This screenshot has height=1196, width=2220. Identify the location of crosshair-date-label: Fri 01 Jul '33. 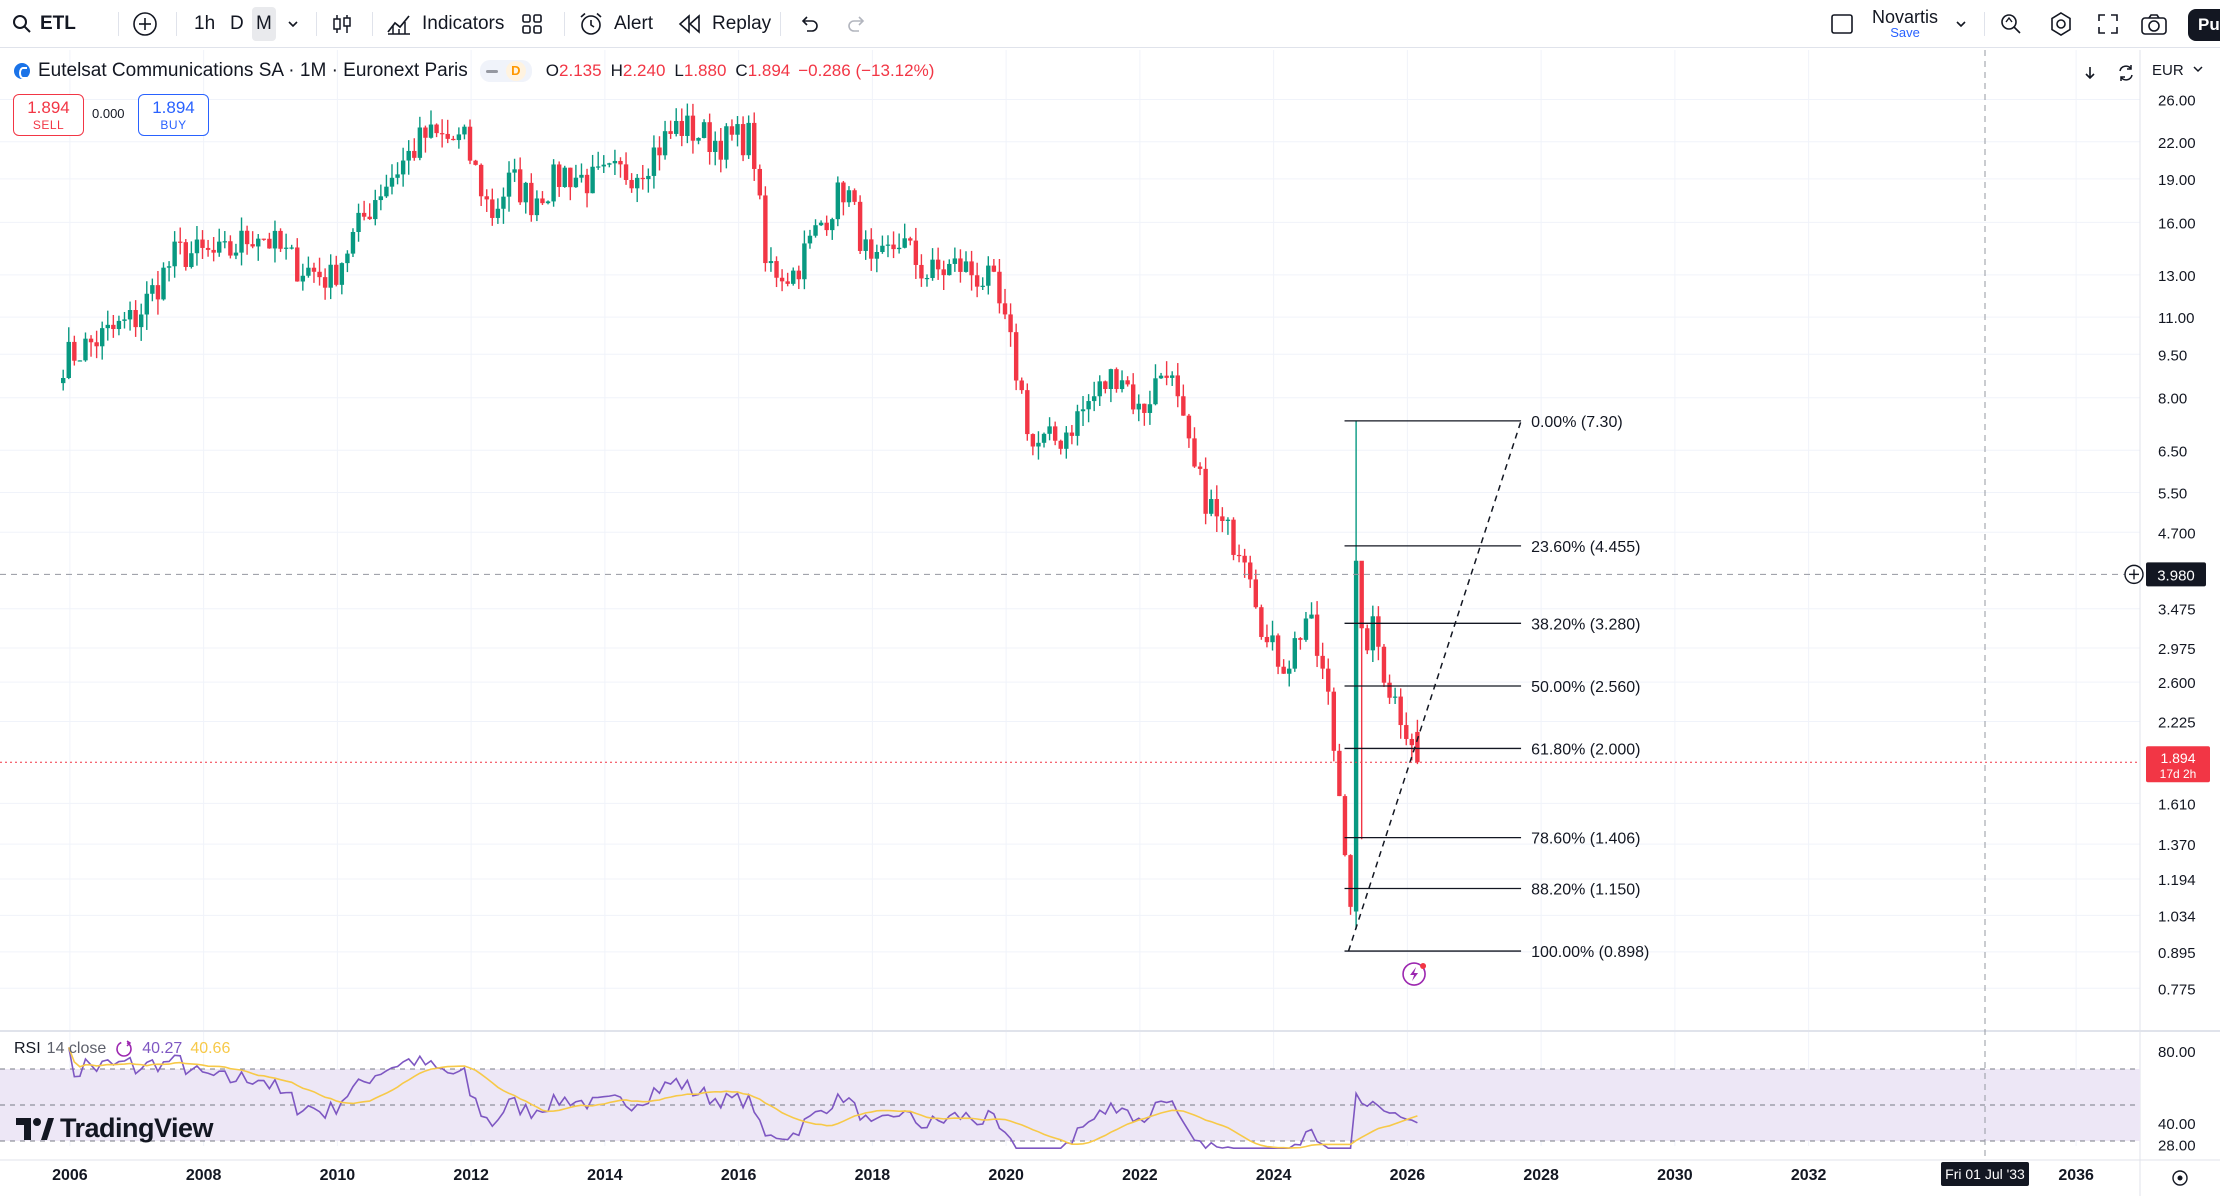
(1985, 1174).